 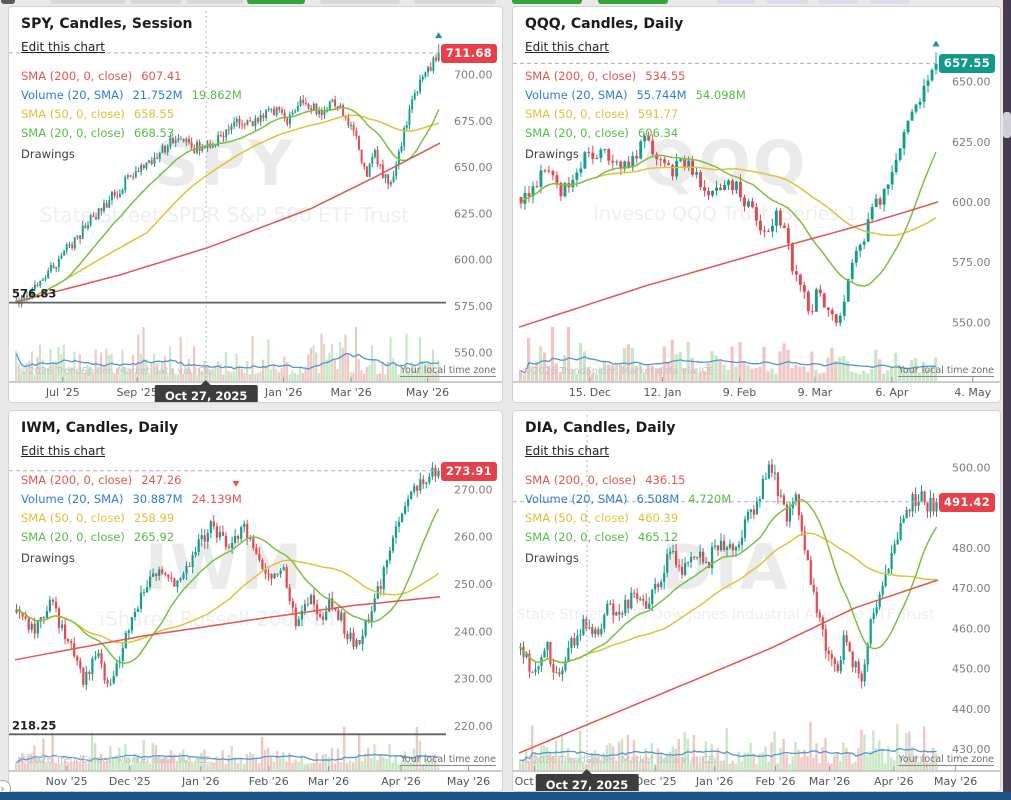 I want to click on legend-sma200: SMA (200, 0, close) 247.26, so click(x=101, y=480).